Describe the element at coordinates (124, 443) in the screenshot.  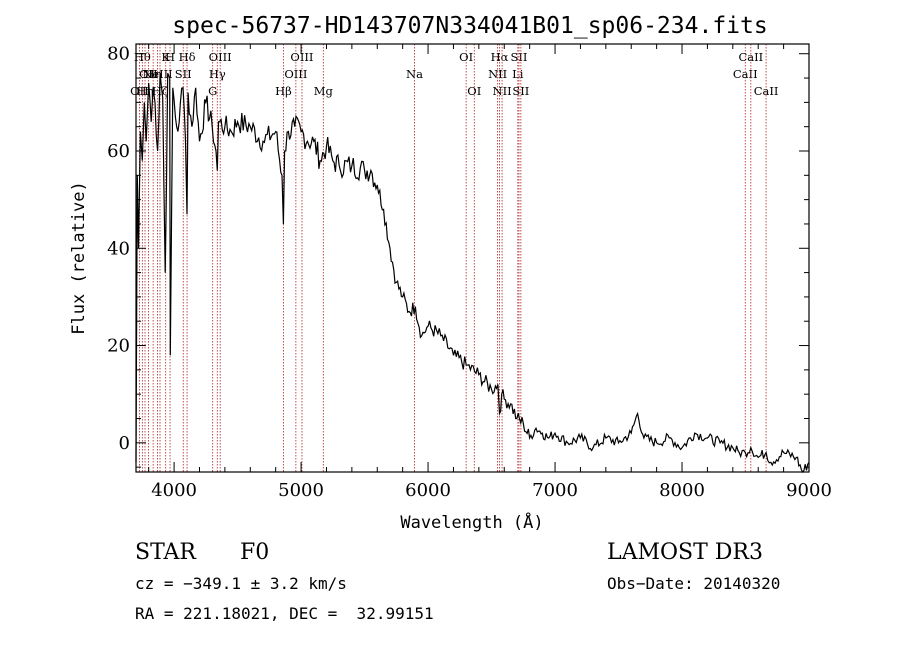
I see `y-tick-label: 0` at that location.